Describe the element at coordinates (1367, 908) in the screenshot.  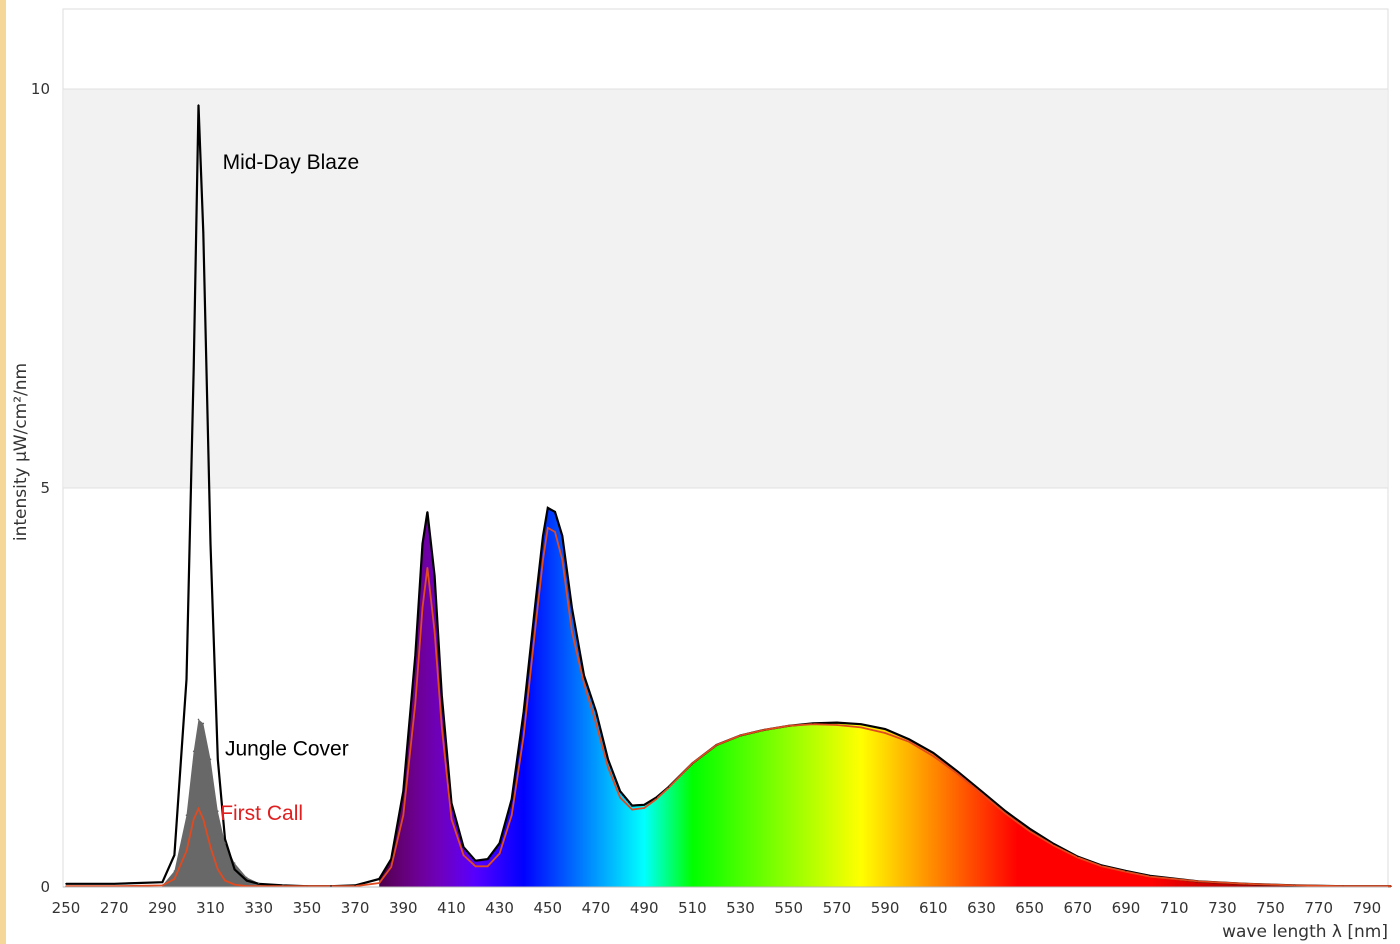
I see `x-tick-label: 790` at that location.